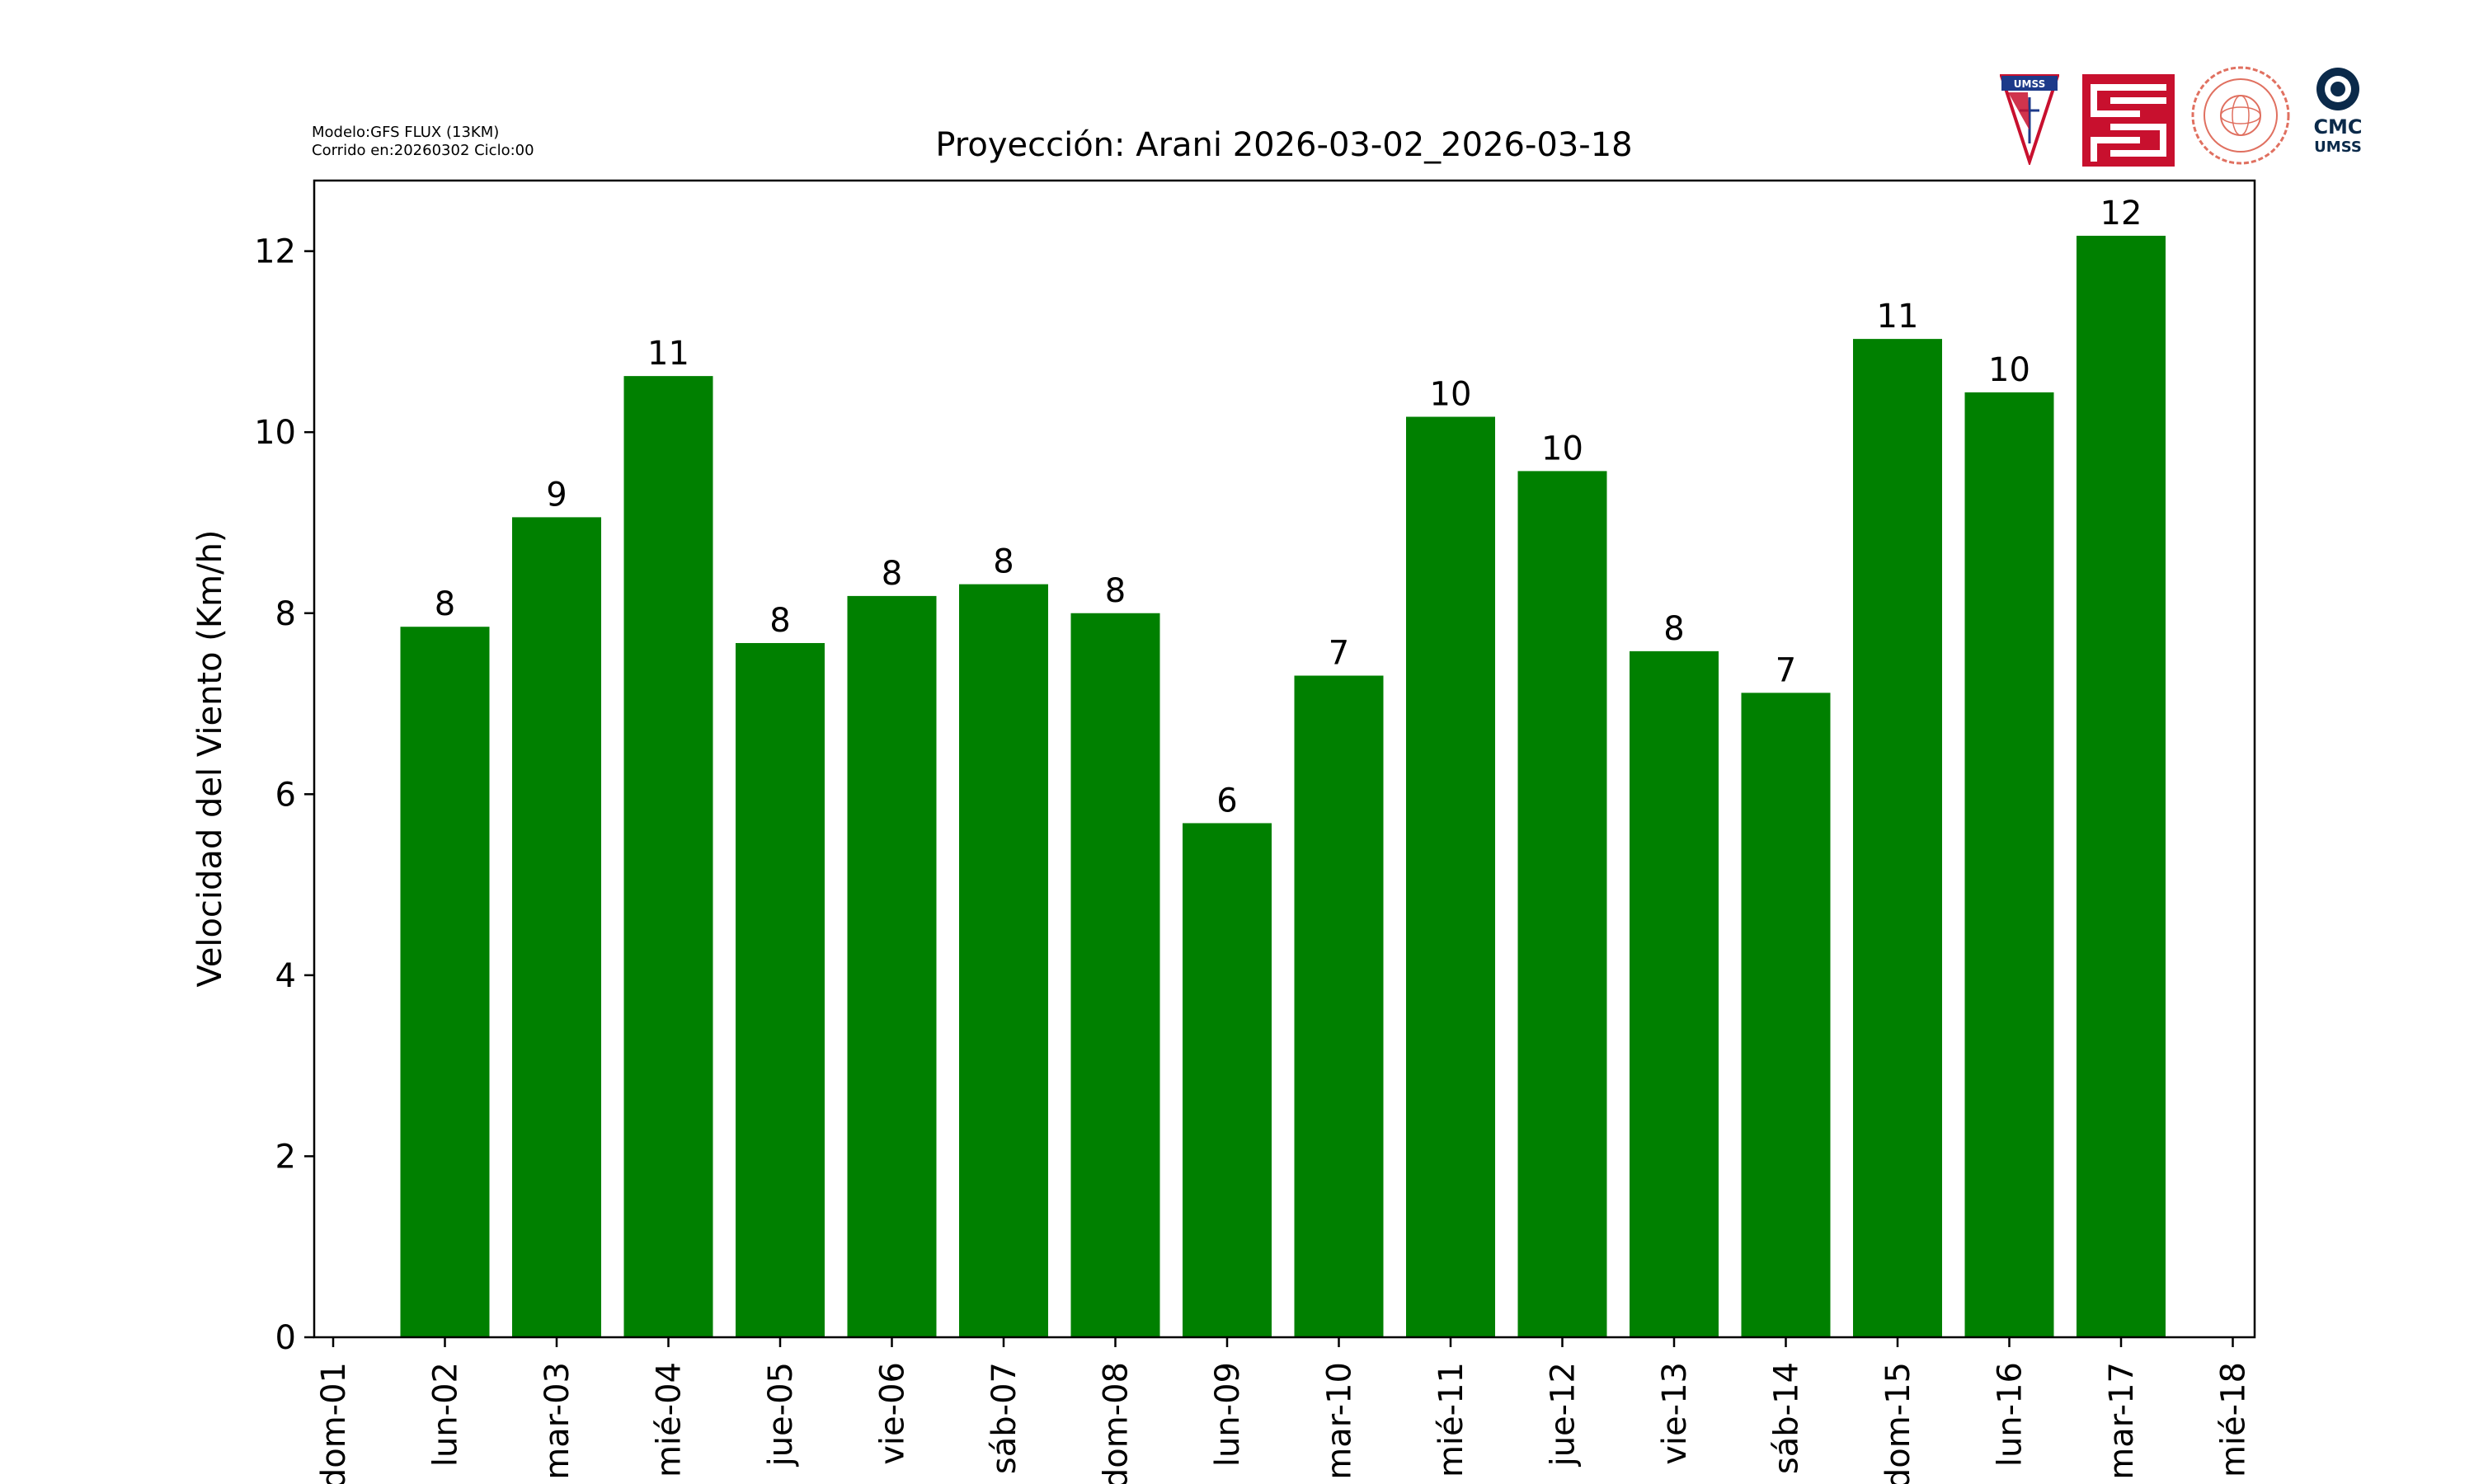 This screenshot has width=2474, height=1484. I want to click on y-tick-label: 10, so click(275, 433).